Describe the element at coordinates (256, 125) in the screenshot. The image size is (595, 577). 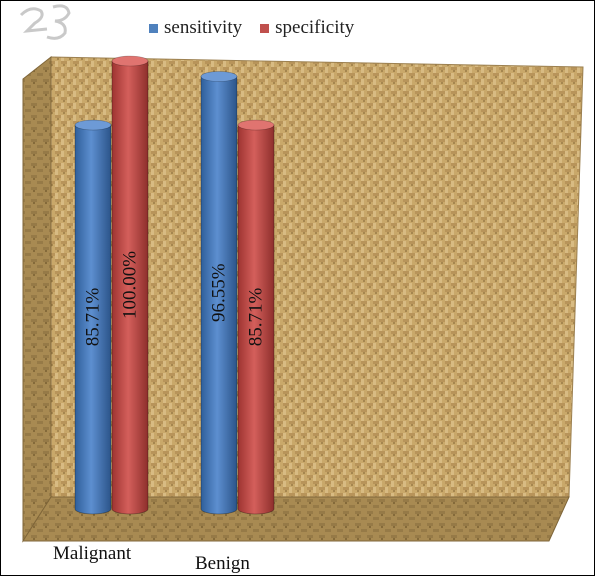
I see `bar-cap-specificity-benign` at that location.